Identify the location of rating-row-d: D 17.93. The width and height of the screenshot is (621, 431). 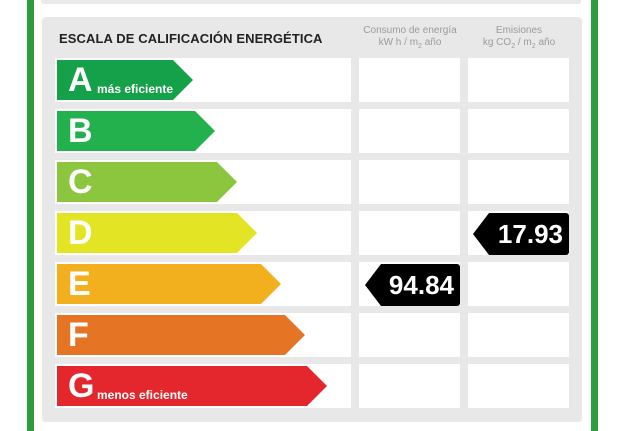
(312, 233).